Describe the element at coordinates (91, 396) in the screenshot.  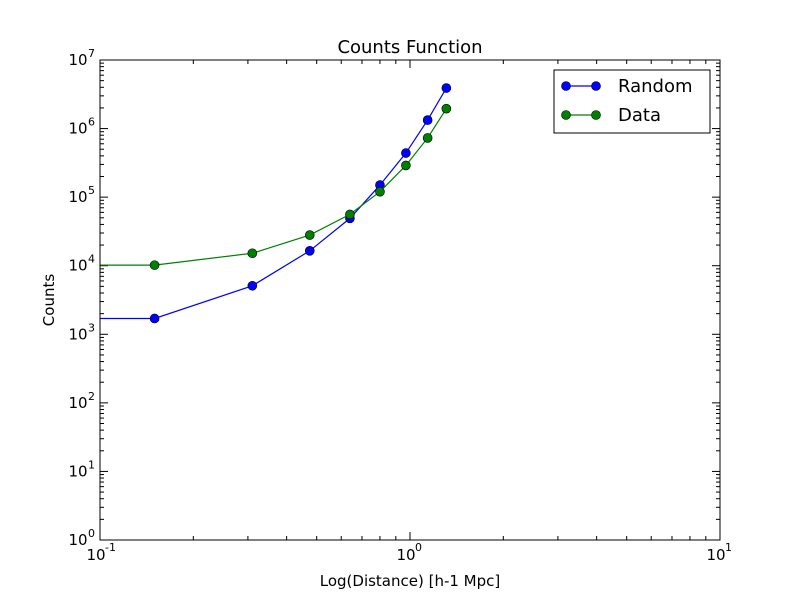
I see `y-tick-exponent: 2` at that location.